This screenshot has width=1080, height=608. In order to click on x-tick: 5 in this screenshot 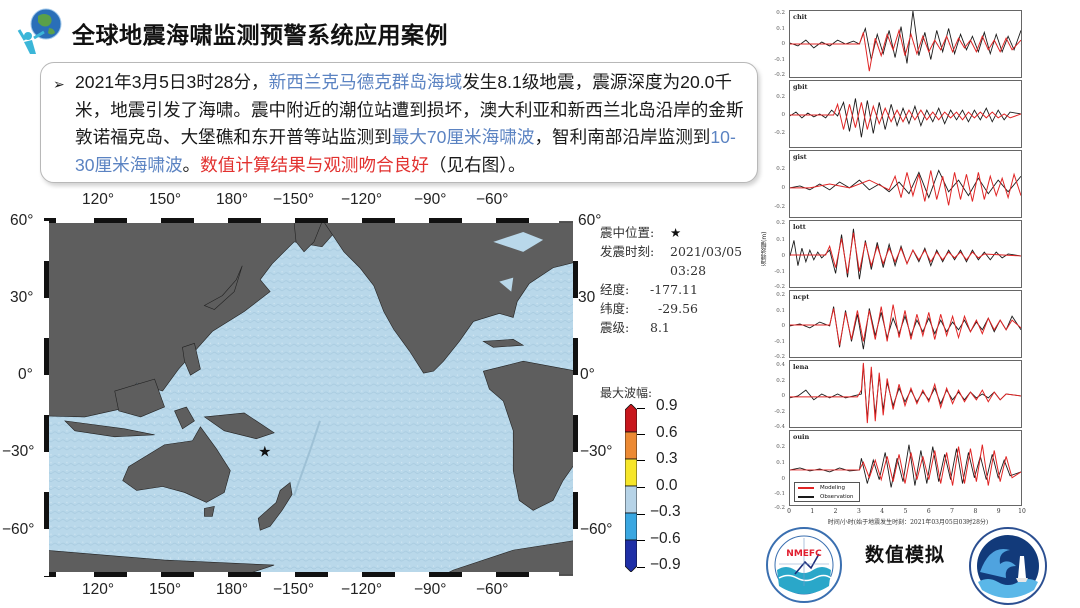, I will do `click(905, 511)`.